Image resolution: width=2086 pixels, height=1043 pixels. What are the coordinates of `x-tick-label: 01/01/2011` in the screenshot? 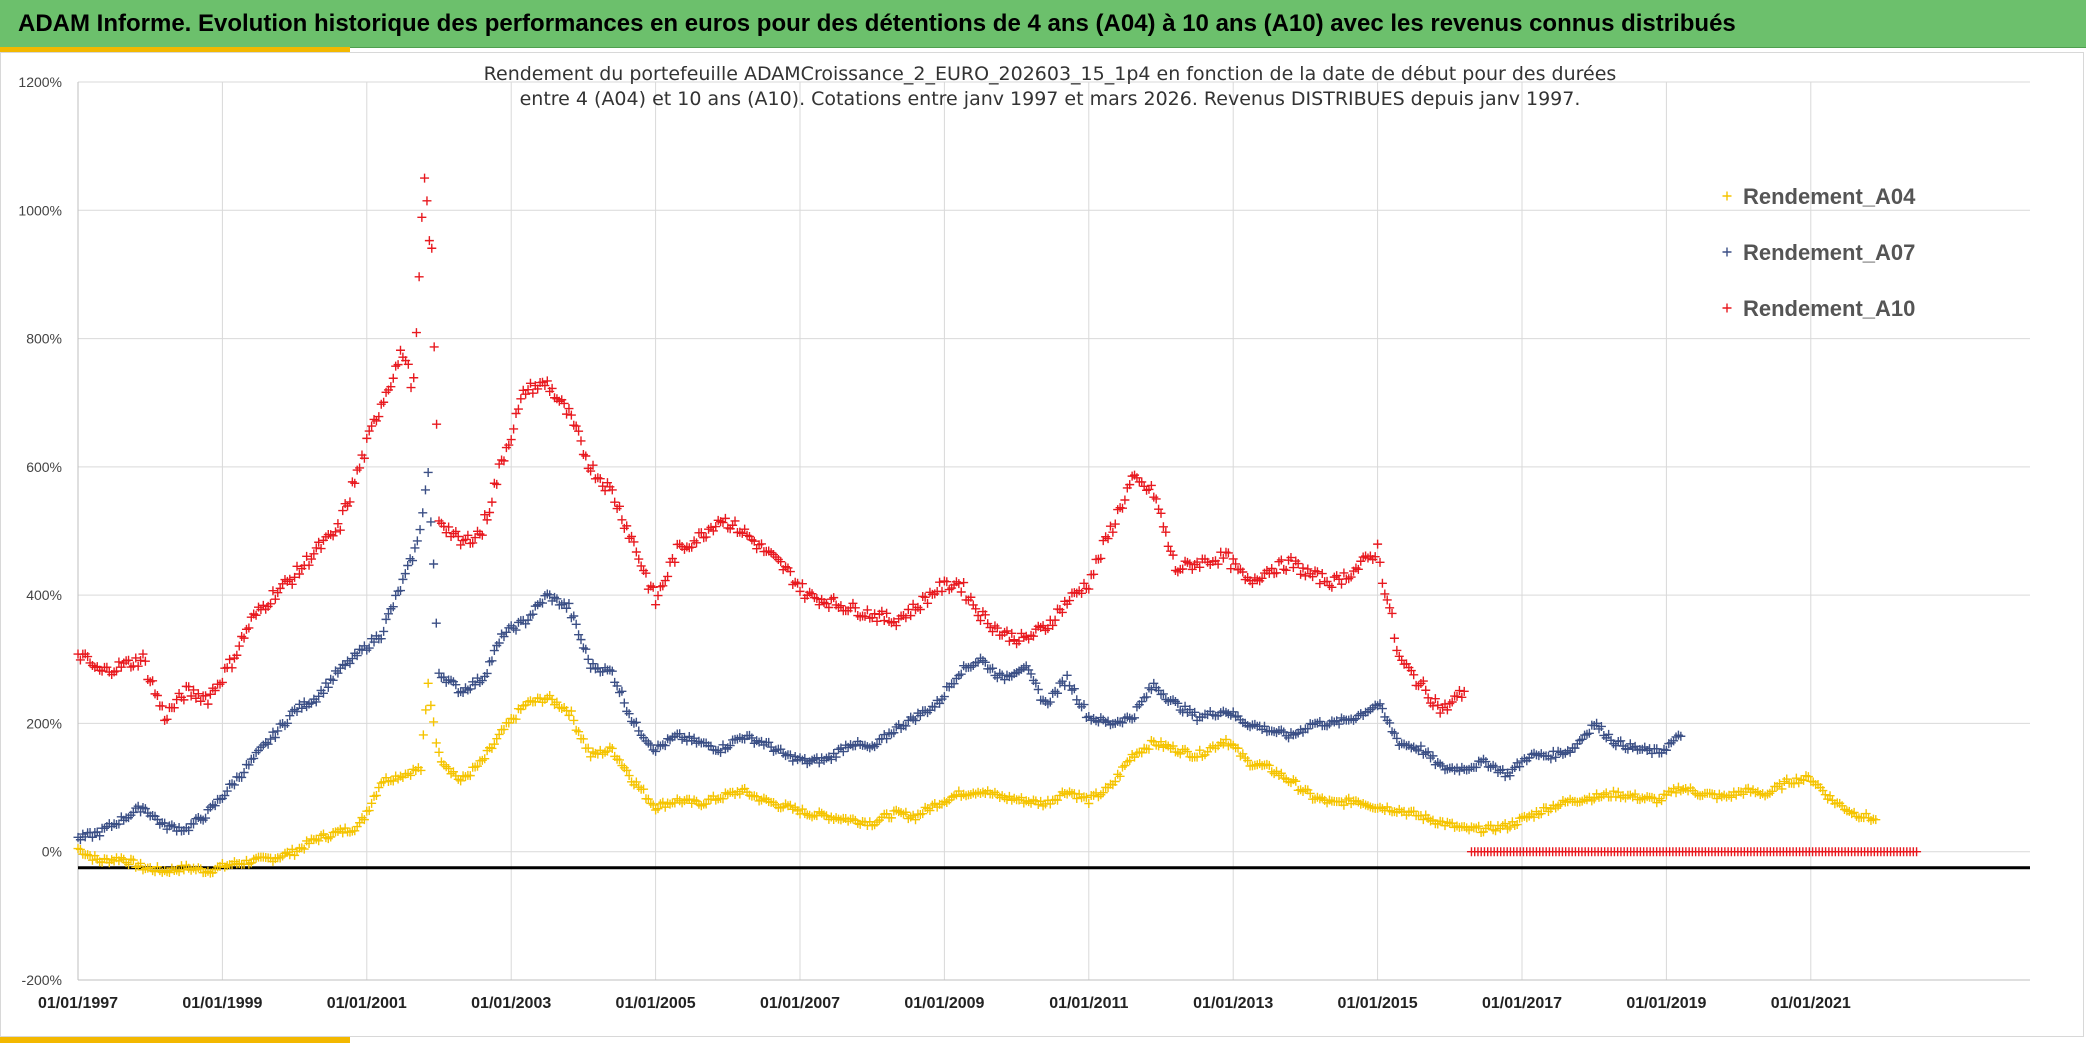 It's located at (1088, 1003).